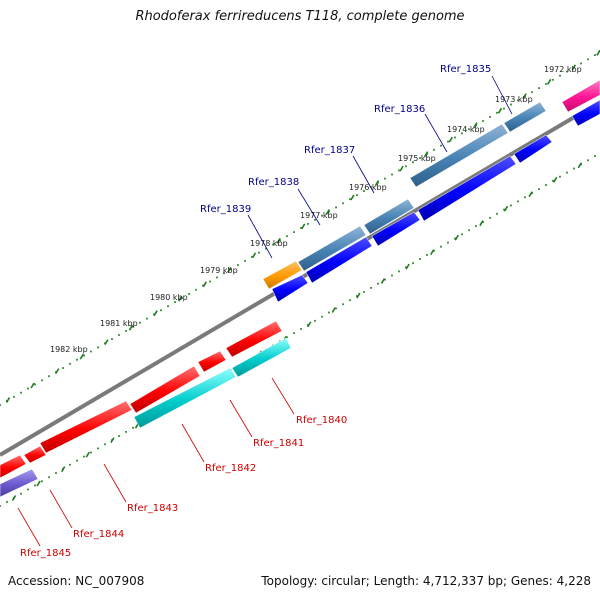 Image resolution: width=600 pixels, height=600 pixels. Describe the element at coordinates (321, 420) in the screenshot. I see `gene-label-rfer-1840: Rfer_1840` at that location.